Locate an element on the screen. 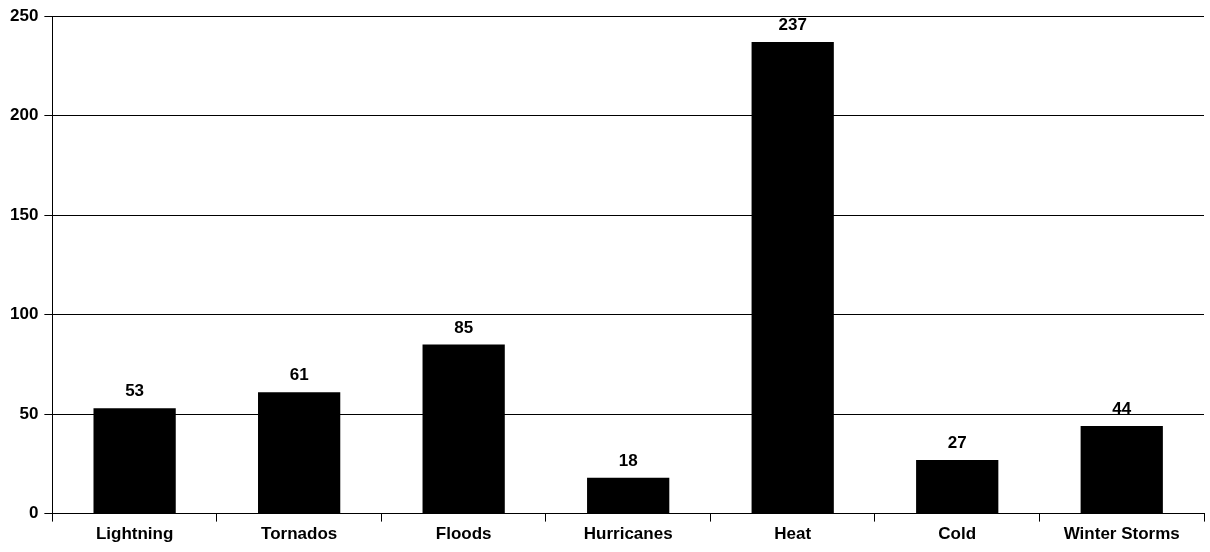  data-label: 44 is located at coordinates (1122, 409).